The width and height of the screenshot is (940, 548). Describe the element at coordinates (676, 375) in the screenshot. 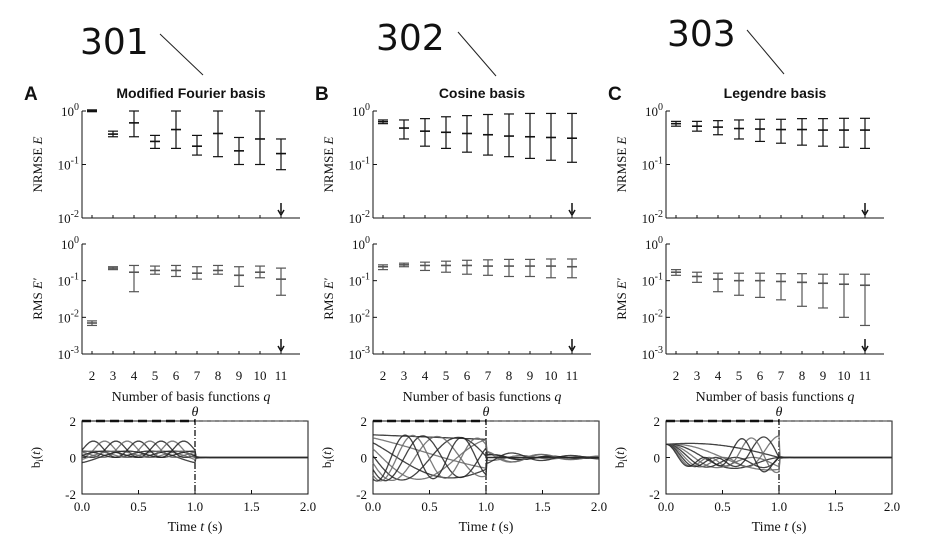

I see `q-tick-label: 2` at that location.